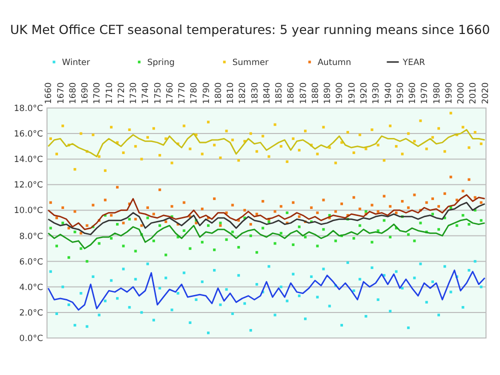 The width and height of the screenshot is (500, 375). What do you see at coordinates (31, 313) in the screenshot?
I see `y-tick-label: 2.0°C` at bounding box center [31, 313].